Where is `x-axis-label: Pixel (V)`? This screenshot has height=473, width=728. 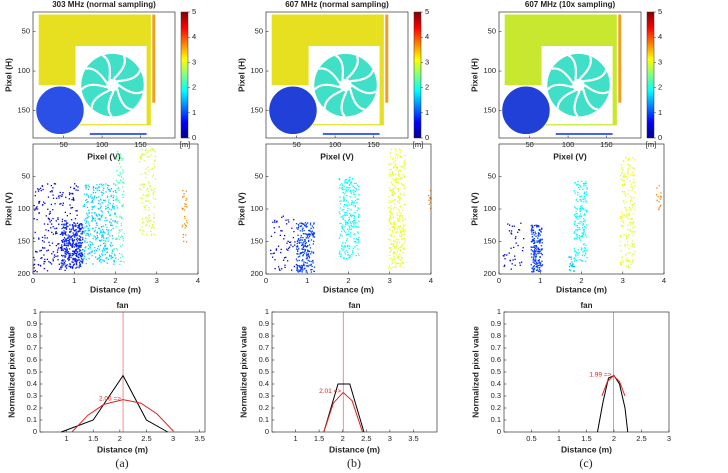 x-axis-label: Pixel (V) is located at coordinates (337, 156).